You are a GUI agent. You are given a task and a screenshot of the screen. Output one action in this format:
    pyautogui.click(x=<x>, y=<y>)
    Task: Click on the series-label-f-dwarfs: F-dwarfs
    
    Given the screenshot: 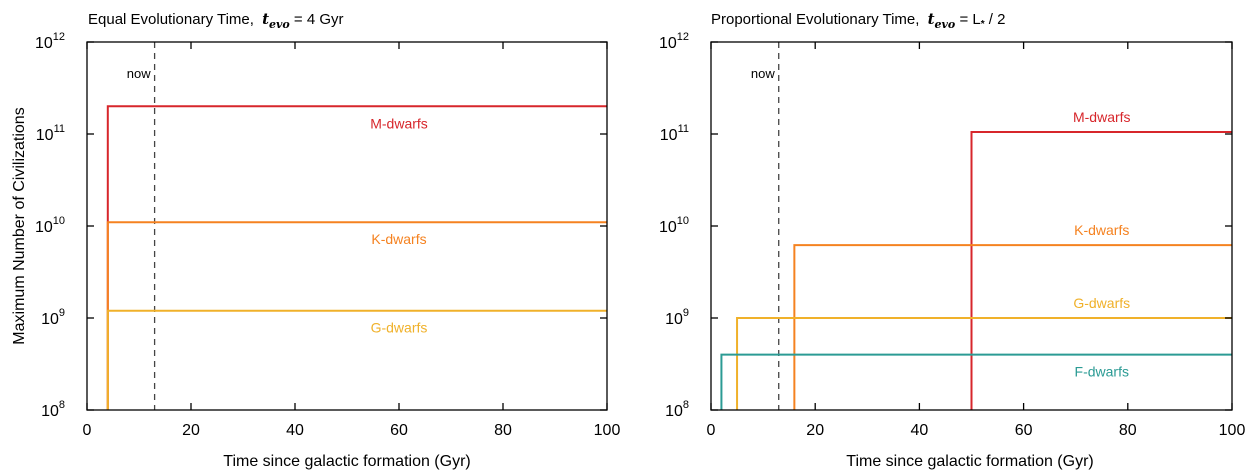 What is the action you would take?
    pyautogui.click(x=1102, y=372)
    